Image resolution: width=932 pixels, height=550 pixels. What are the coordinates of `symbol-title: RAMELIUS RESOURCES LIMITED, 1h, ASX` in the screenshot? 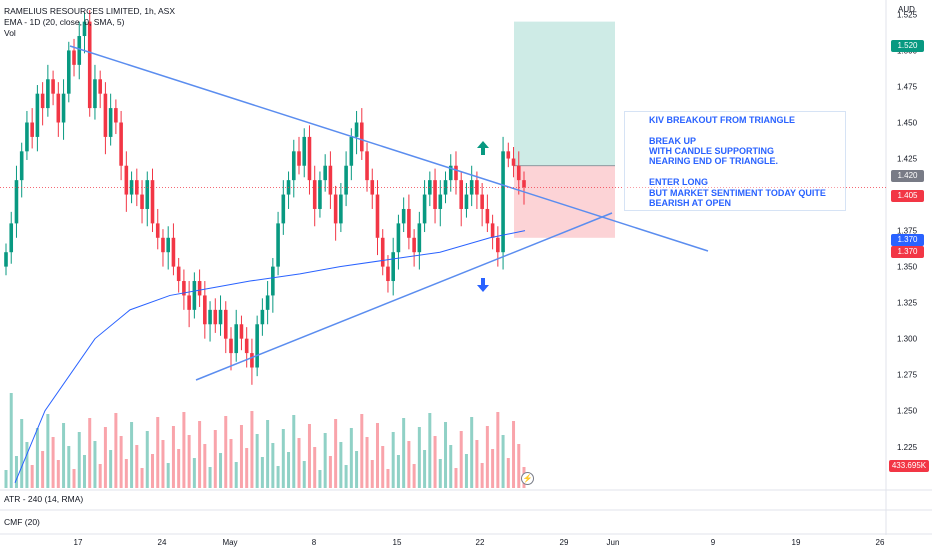 It's located at (89, 11).